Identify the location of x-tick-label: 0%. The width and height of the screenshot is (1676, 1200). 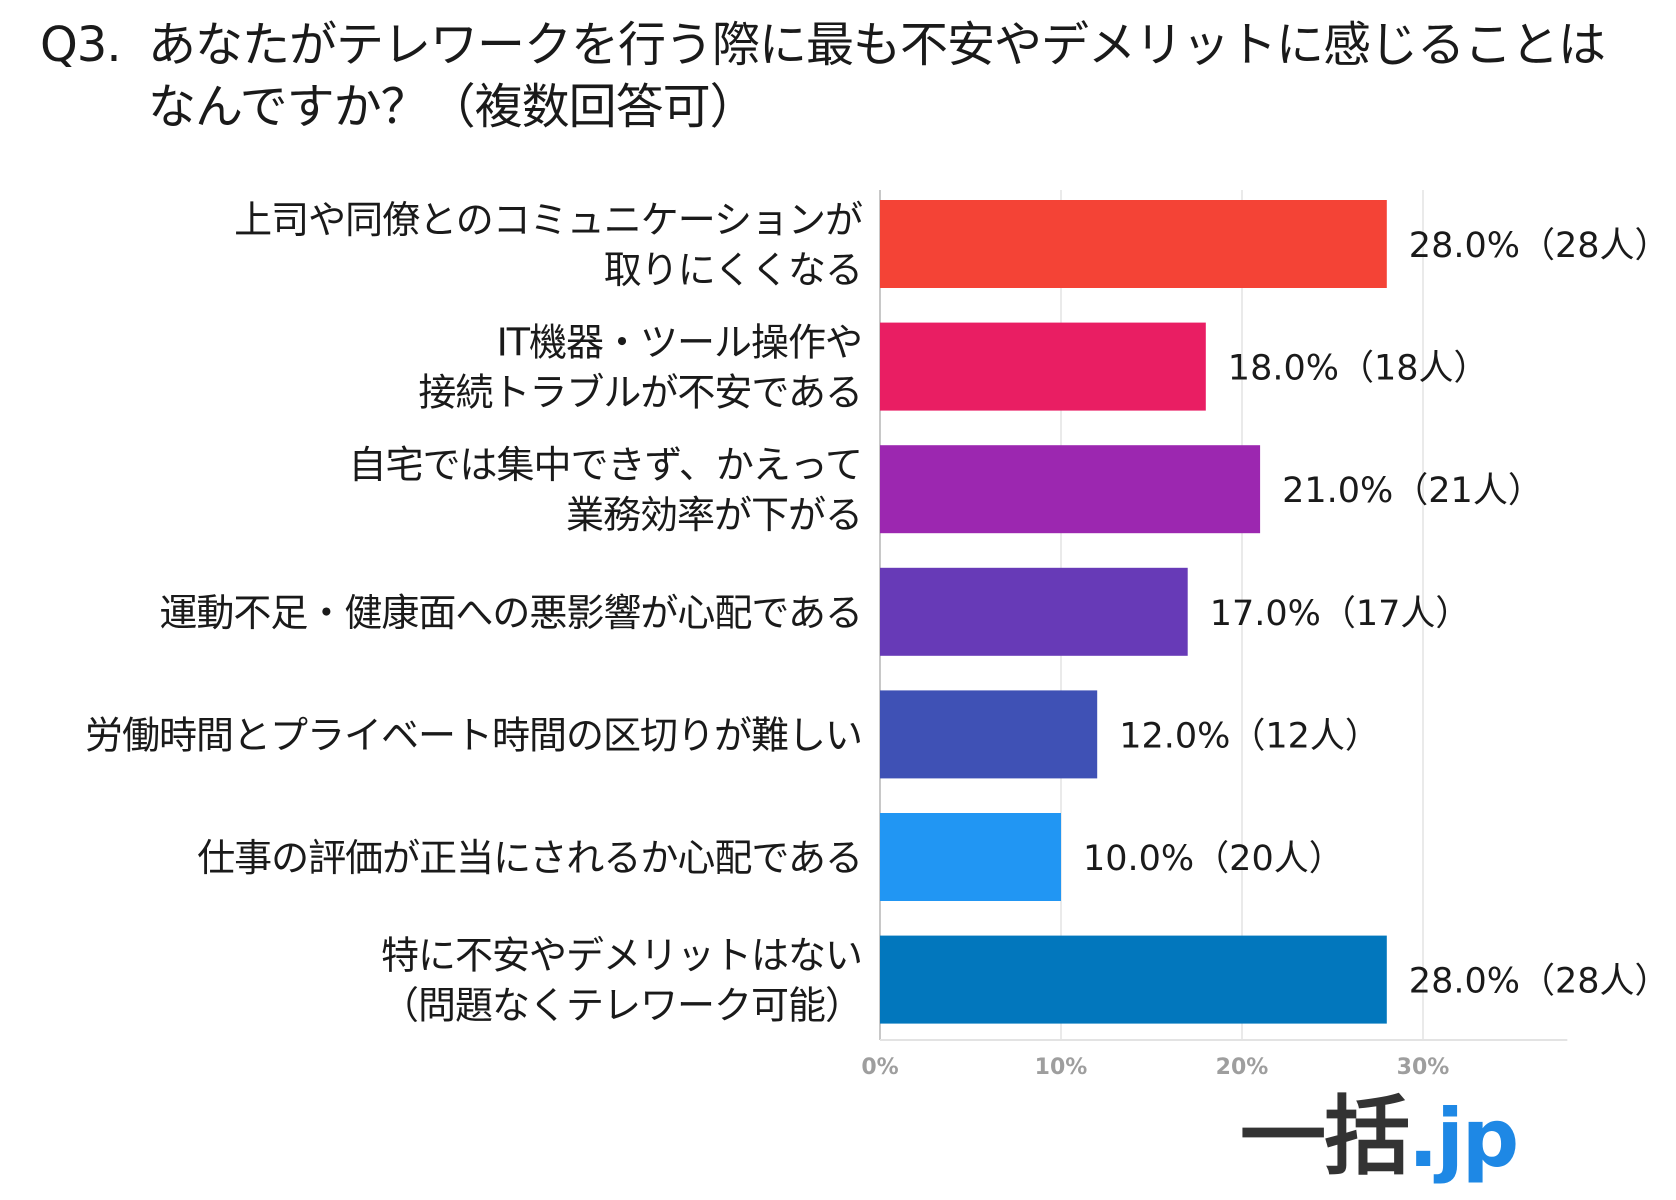
(879, 1067).